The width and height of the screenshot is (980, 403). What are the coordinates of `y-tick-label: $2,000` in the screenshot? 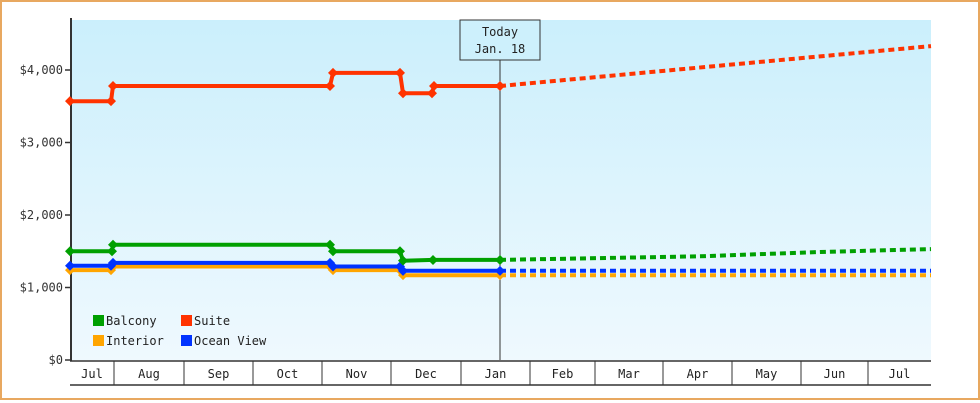 It's located at (41, 215).